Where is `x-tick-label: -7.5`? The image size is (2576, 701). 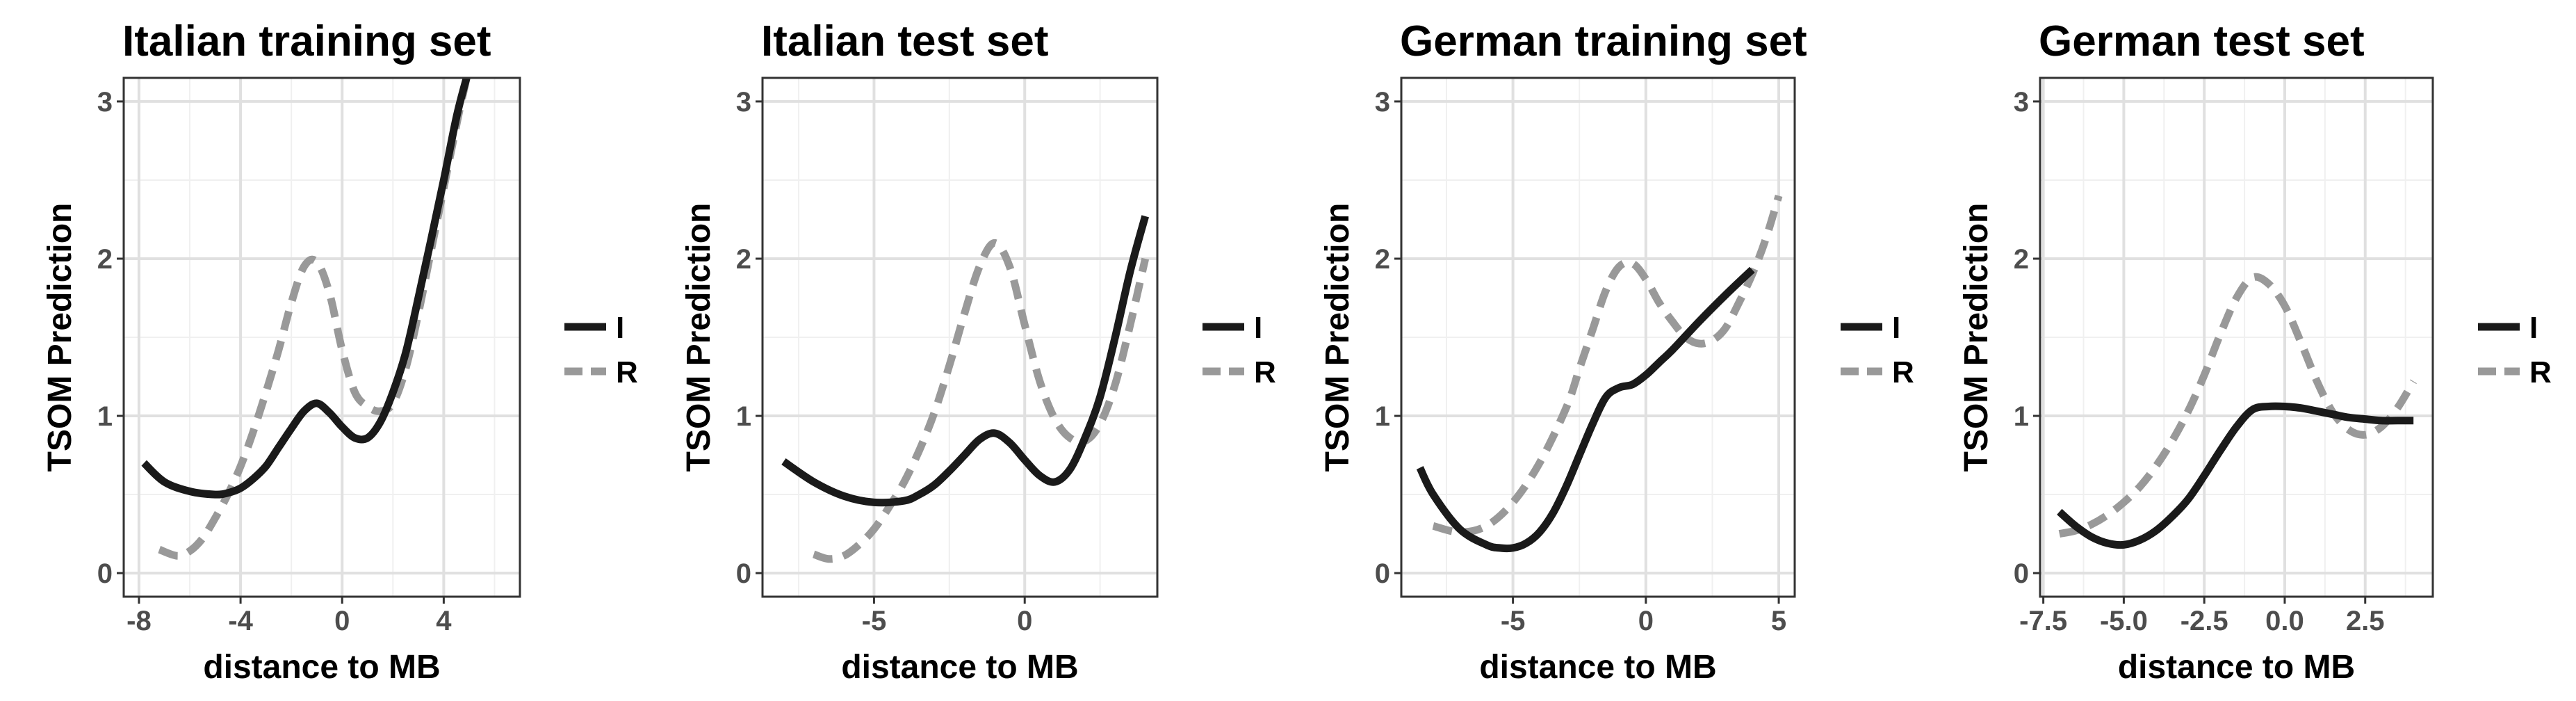
x-tick-label: -7.5 is located at coordinates (2043, 621).